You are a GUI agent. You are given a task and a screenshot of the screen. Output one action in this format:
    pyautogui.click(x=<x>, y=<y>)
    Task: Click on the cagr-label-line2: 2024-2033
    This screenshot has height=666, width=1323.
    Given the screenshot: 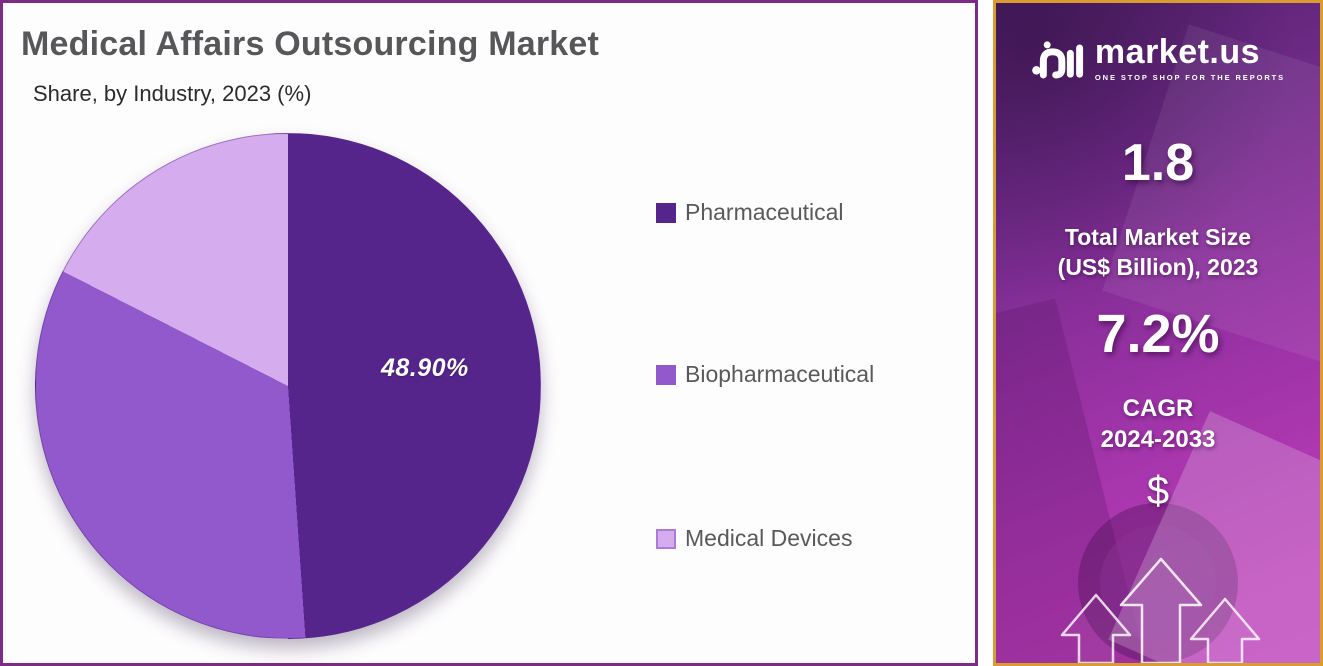 What is the action you would take?
    pyautogui.click(x=1158, y=440)
    